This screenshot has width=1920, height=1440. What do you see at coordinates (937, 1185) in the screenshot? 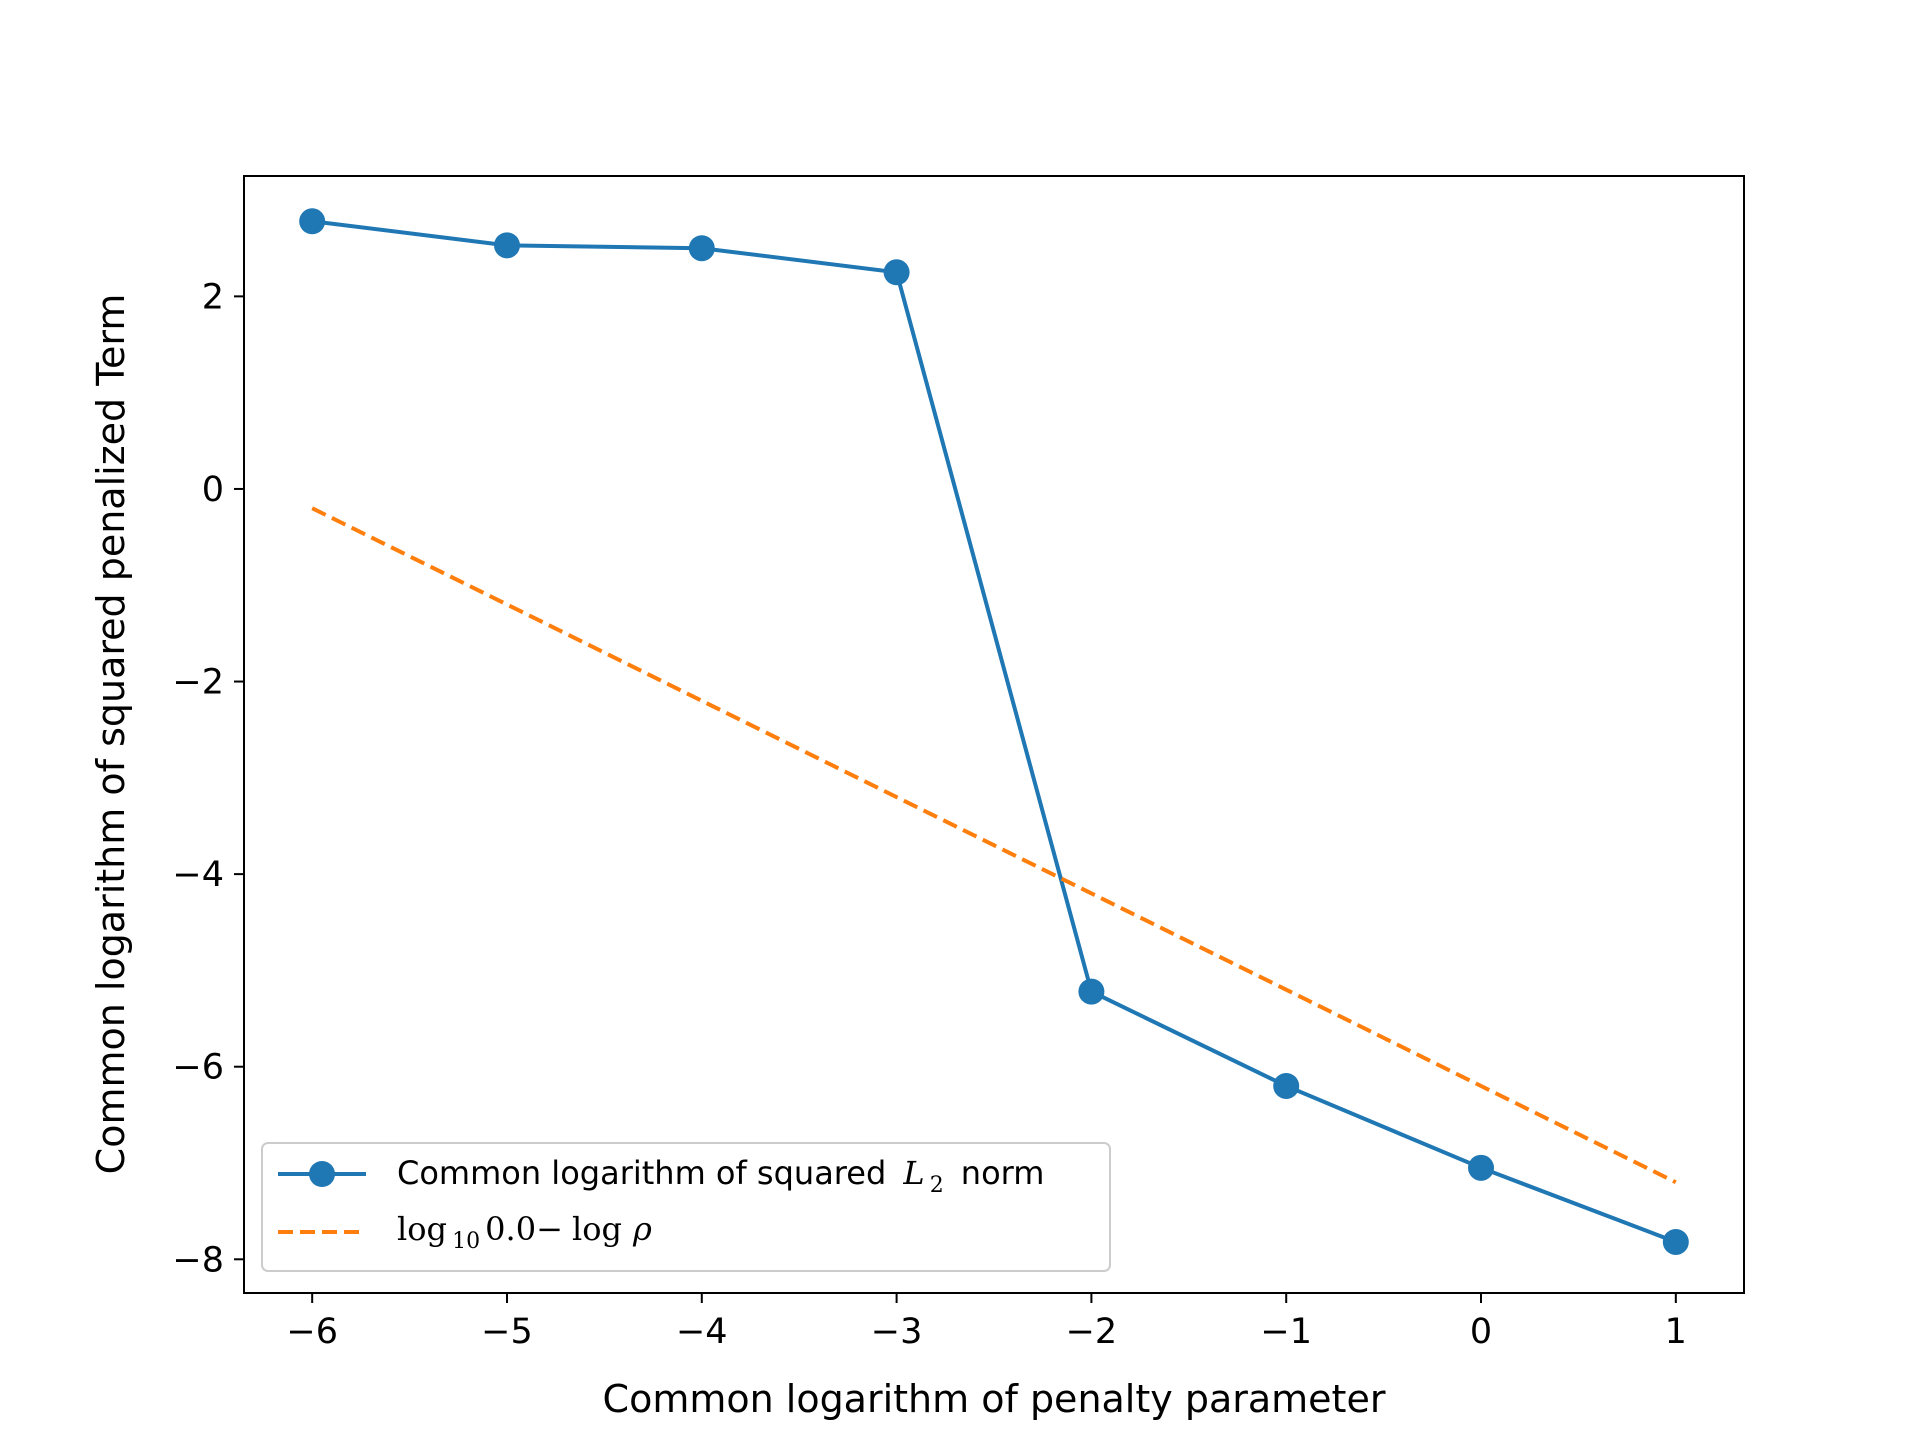
I see `legend-label-series-1-sub: 2` at bounding box center [937, 1185].